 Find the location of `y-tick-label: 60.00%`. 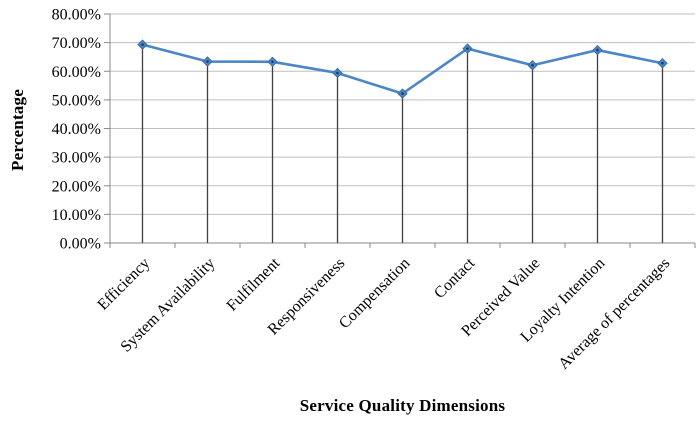

y-tick-label: 60.00% is located at coordinates (76, 72).